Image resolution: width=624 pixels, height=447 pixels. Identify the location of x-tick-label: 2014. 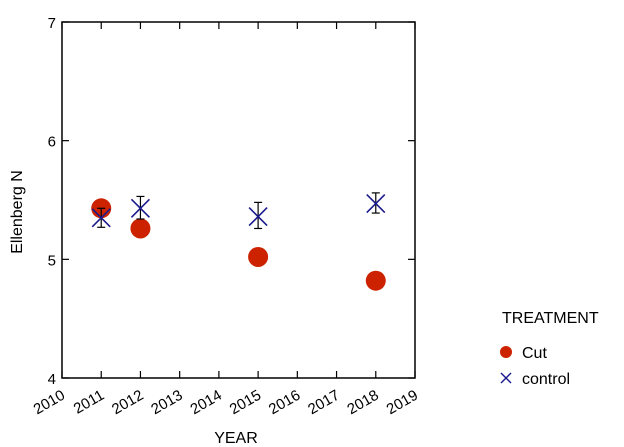
(205, 402).